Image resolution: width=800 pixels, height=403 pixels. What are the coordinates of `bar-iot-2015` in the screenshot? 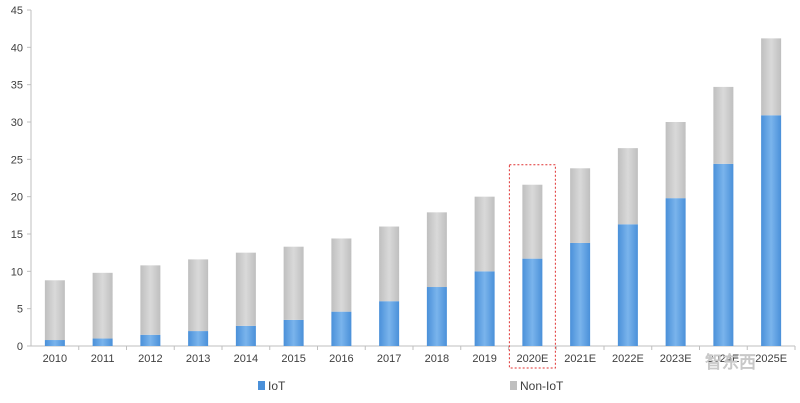 It's located at (293, 332).